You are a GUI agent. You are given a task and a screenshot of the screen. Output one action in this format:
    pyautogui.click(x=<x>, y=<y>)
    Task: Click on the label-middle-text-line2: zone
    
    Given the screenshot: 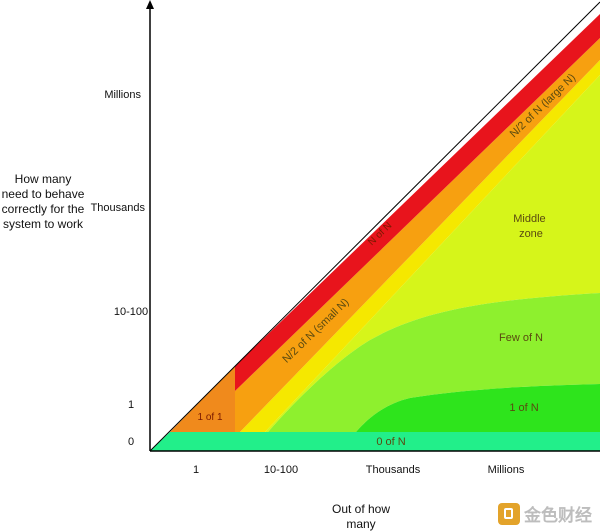 What is the action you would take?
    pyautogui.click(x=531, y=234)
    